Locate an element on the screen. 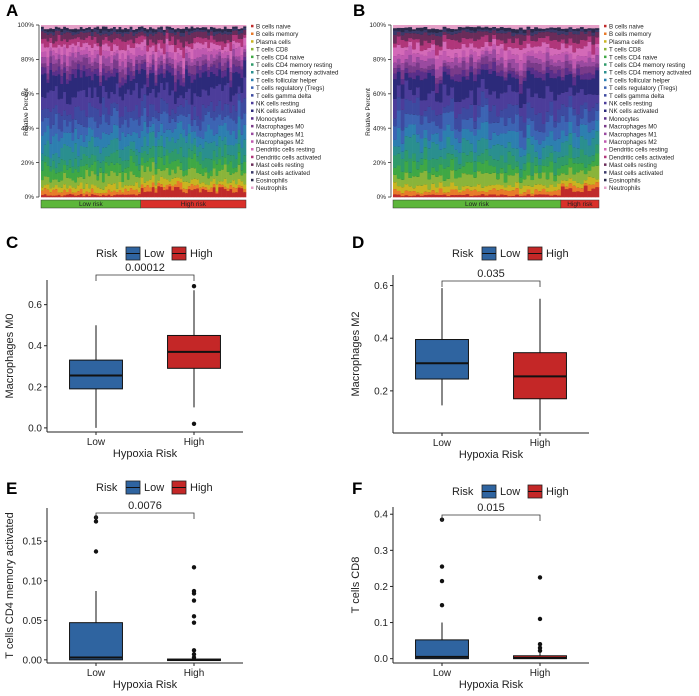  legend-swatch is located at coordinates (252, 141).